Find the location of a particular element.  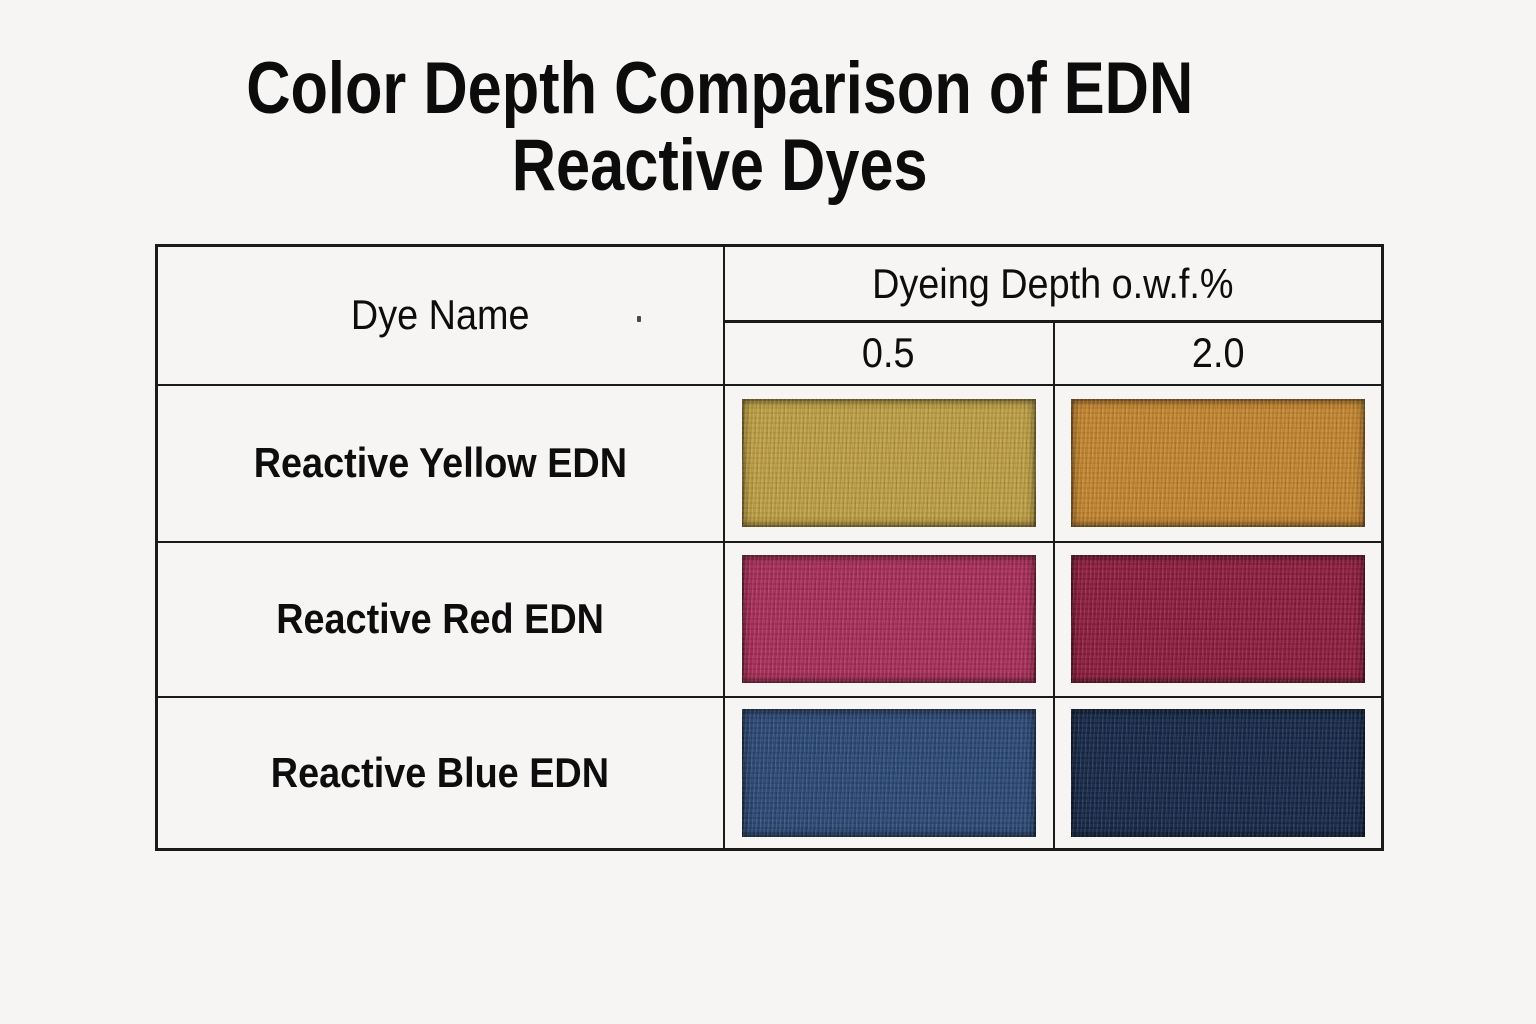

dye-name-header-label: Dye Name is located at coordinates (440, 315).